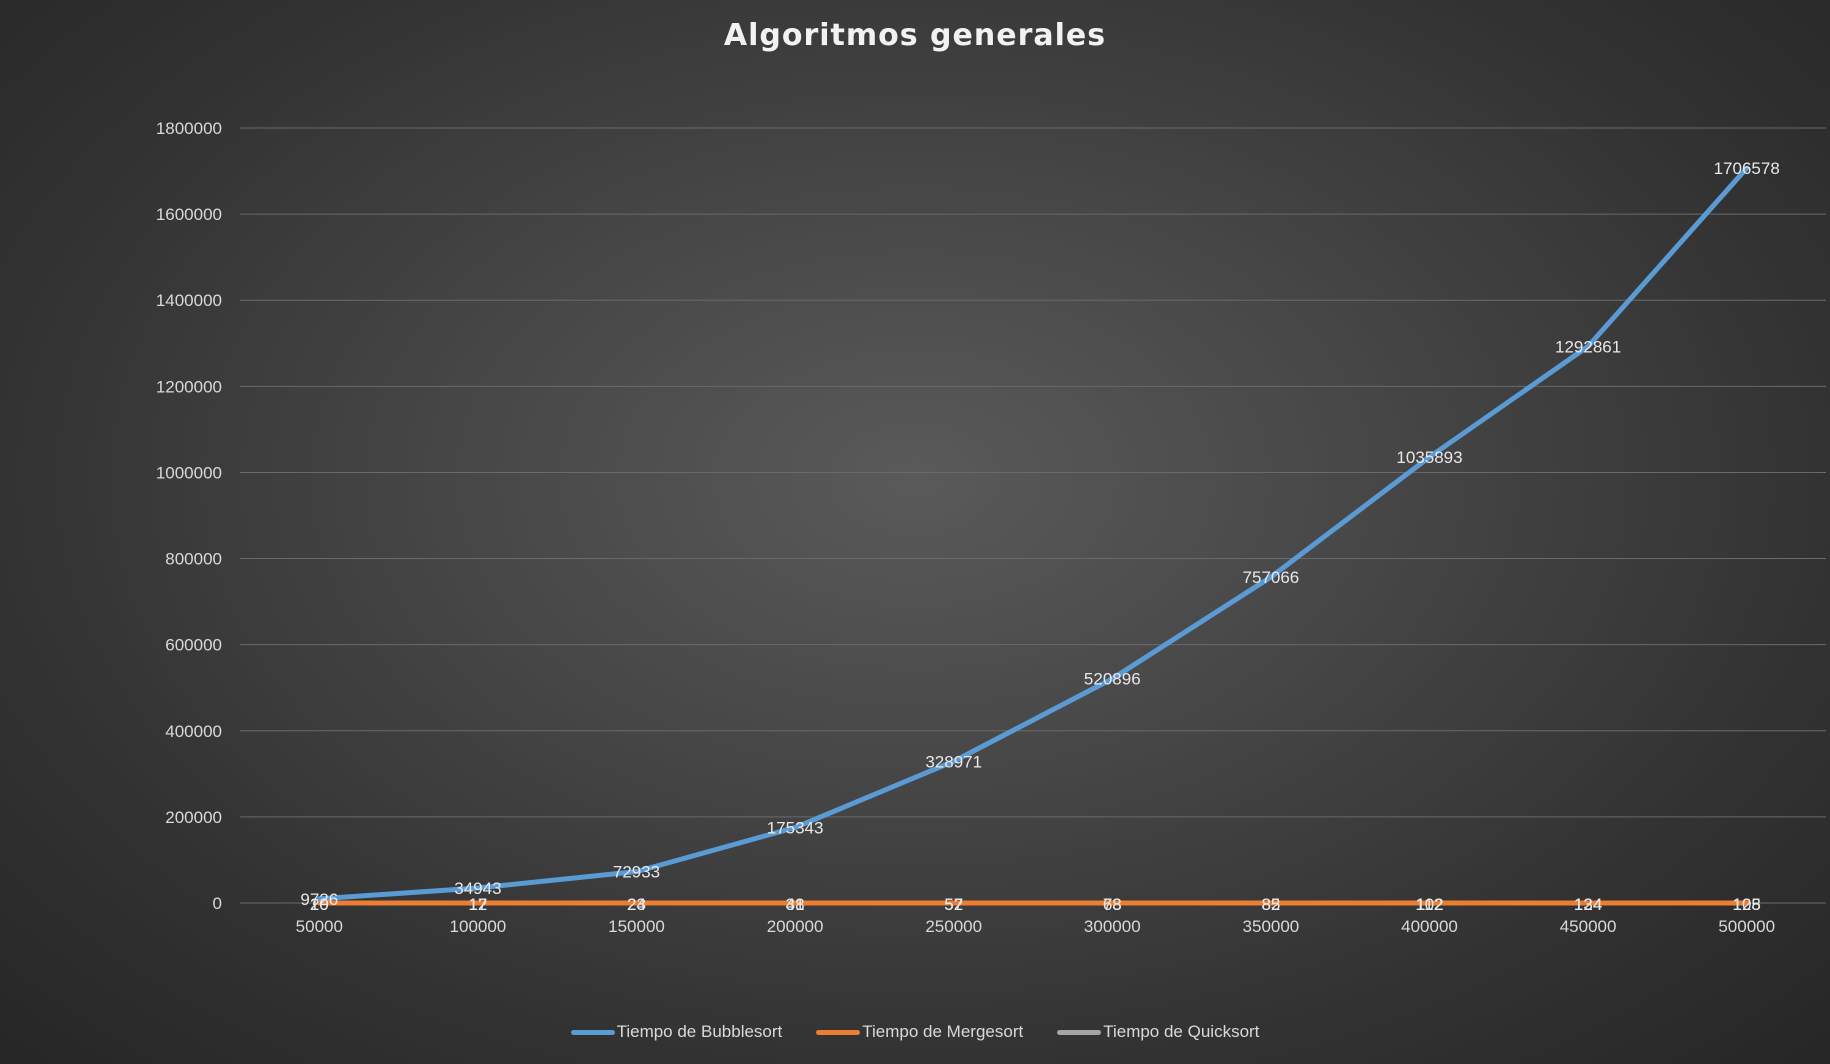 The image size is (1830, 1064). I want to click on data-label: 24, so click(636, 904).